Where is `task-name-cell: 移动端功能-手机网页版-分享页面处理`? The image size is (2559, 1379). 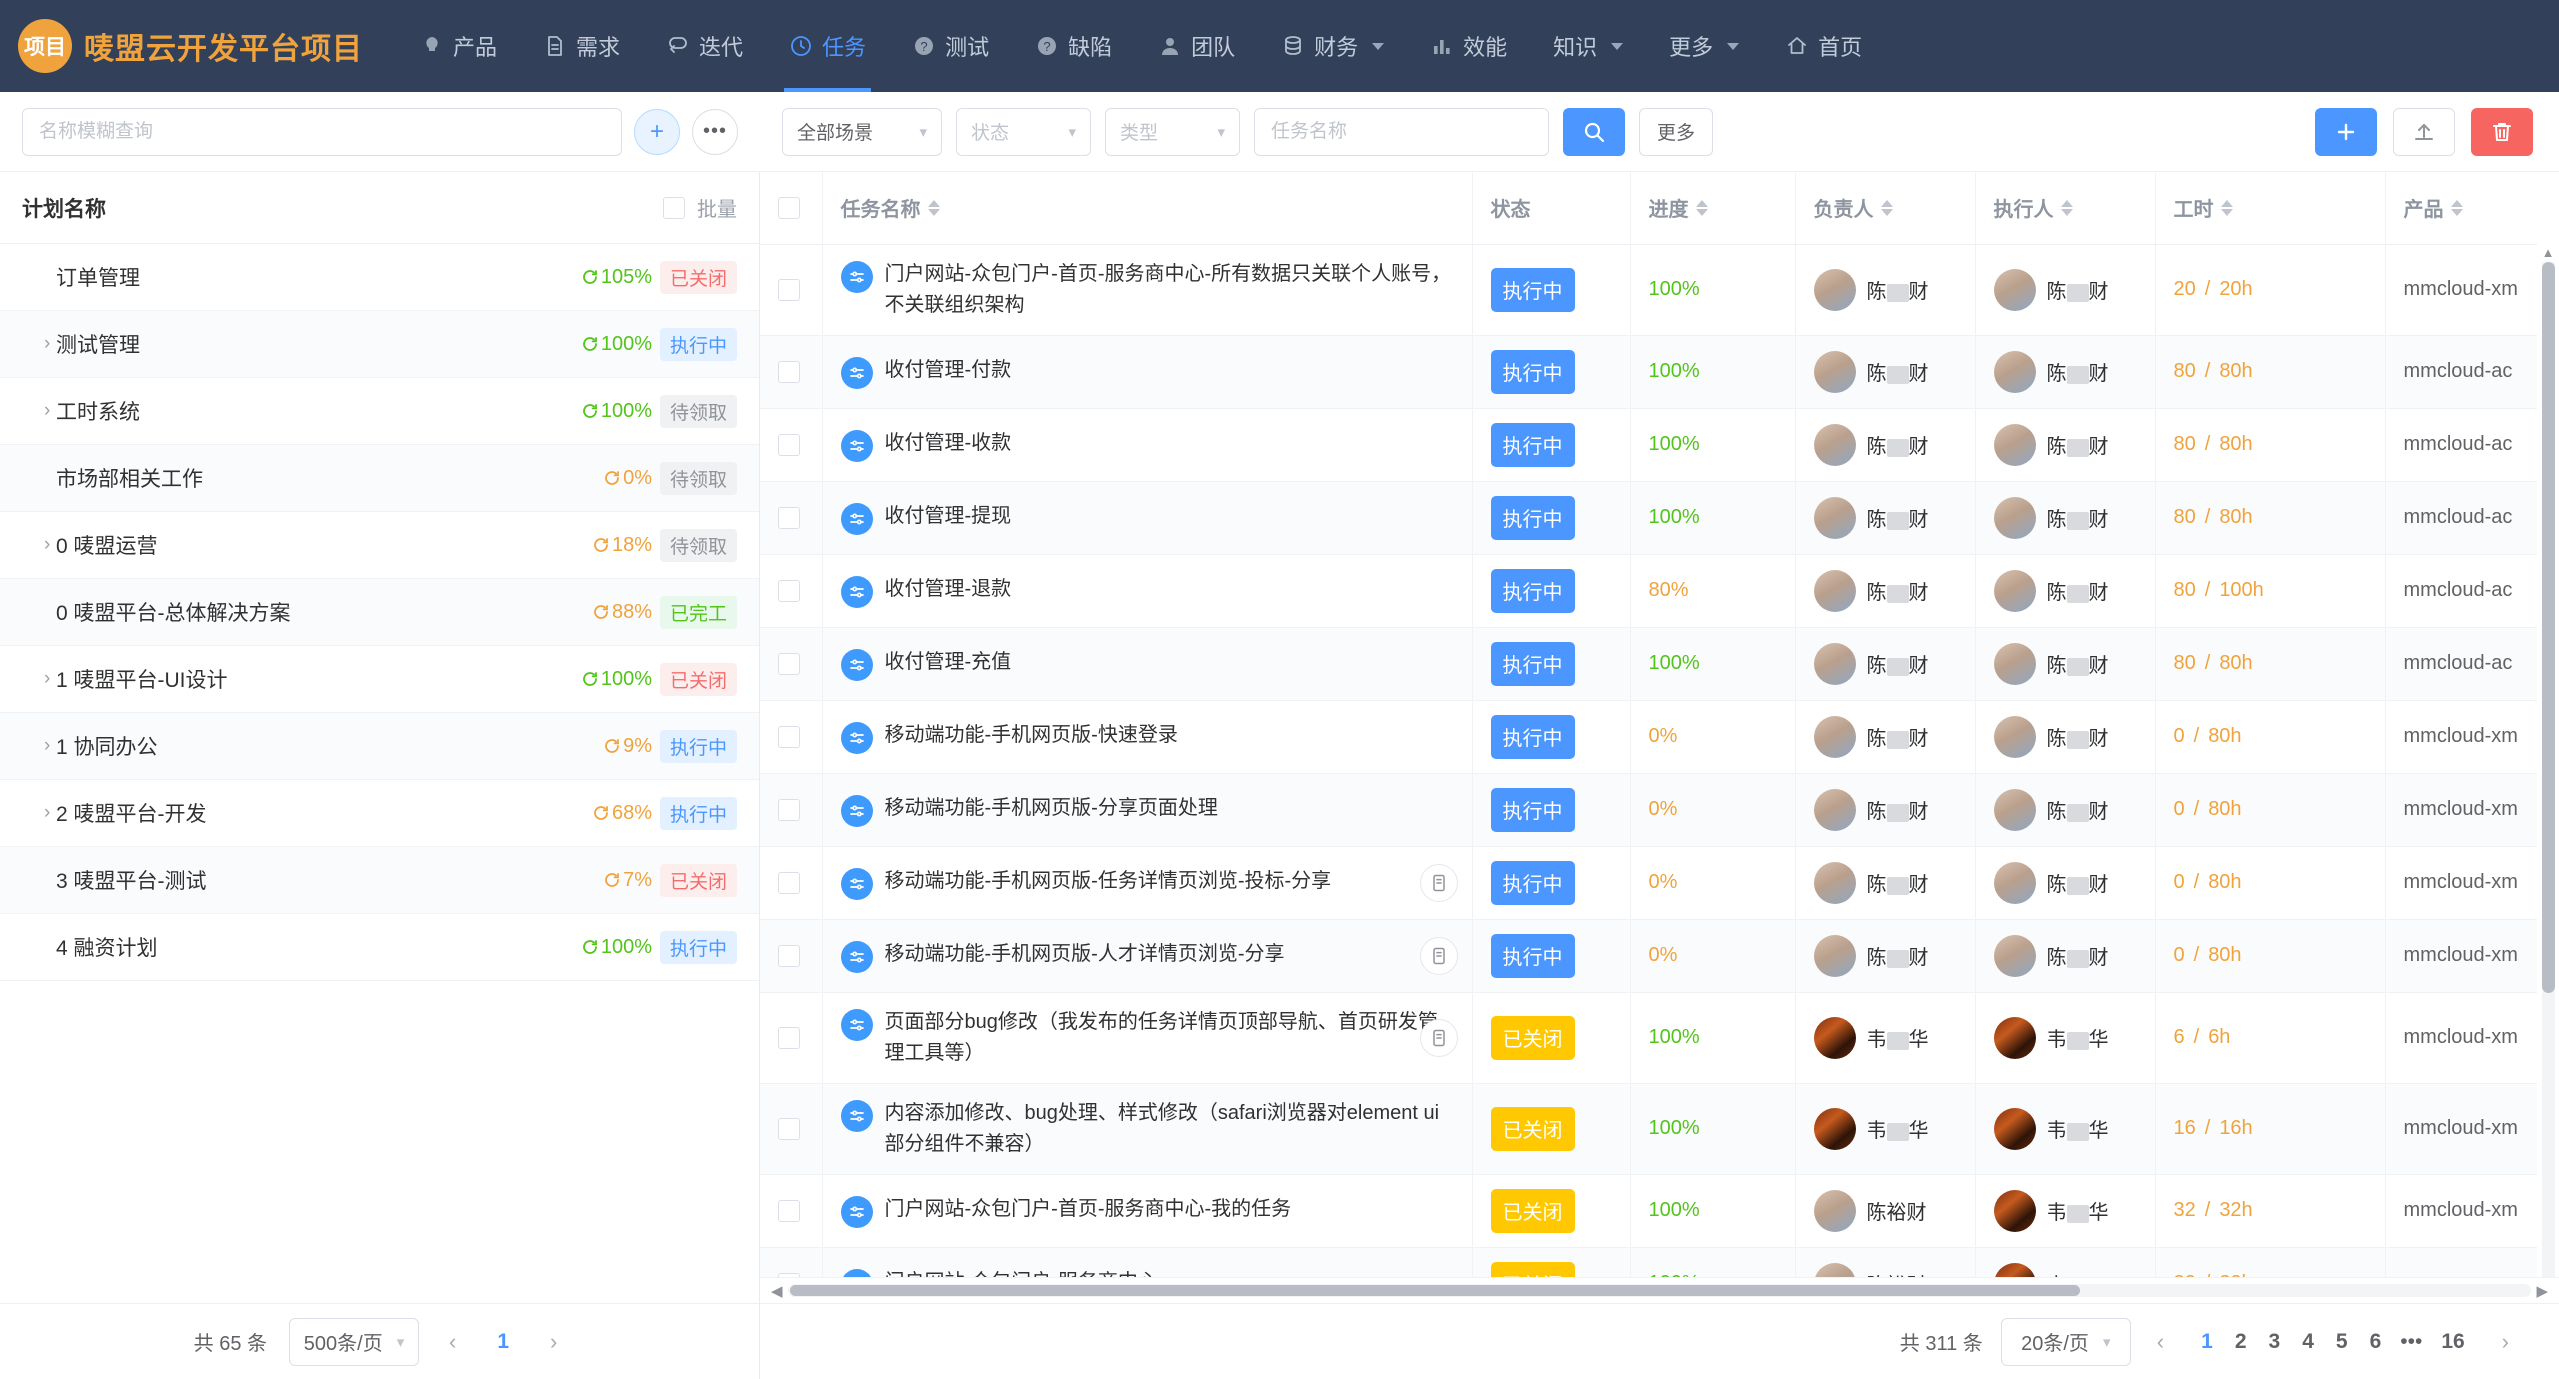
task-name-cell: 移动端功能-手机网页版-分享页面处理 is located at coordinates (1147, 810).